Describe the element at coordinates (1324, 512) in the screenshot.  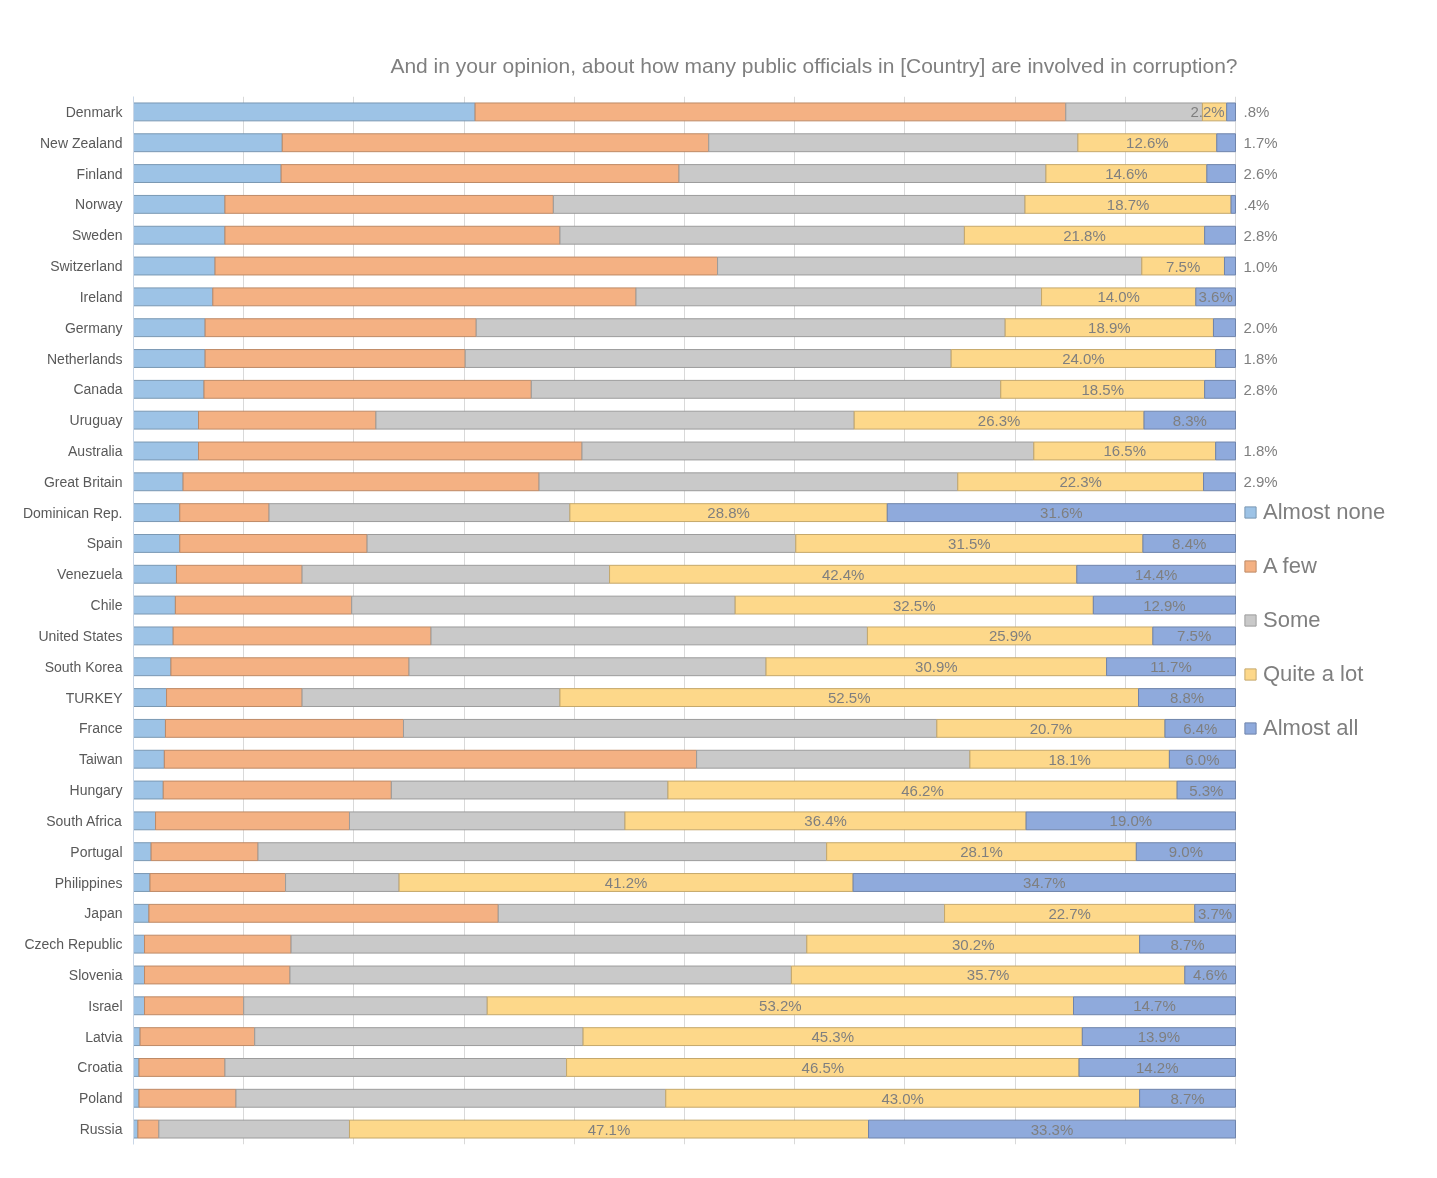
I see `legend-label: Almost none` at that location.